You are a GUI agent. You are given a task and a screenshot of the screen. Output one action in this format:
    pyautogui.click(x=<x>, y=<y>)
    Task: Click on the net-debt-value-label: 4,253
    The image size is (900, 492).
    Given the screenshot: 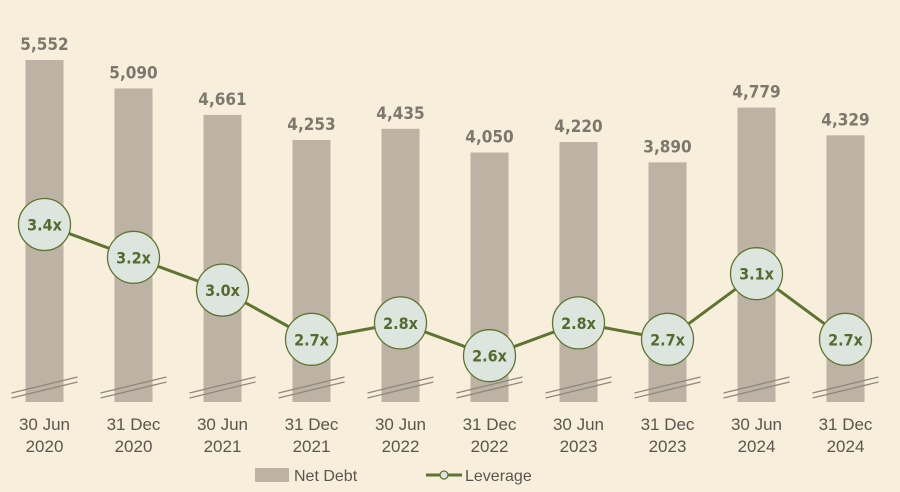 What is the action you would take?
    pyautogui.click(x=311, y=125)
    